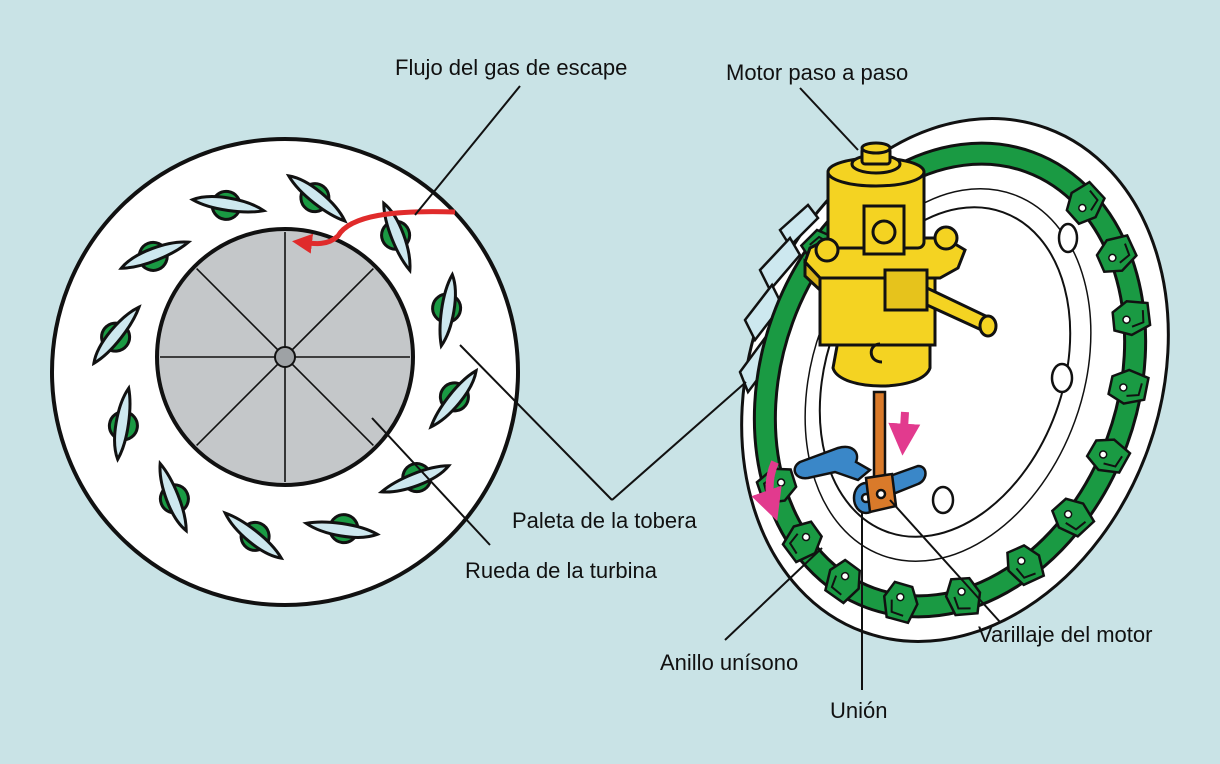 The width and height of the screenshot is (1220, 764). Describe the element at coordinates (536, 422) in the screenshot. I see `leader-vane-left` at that location.